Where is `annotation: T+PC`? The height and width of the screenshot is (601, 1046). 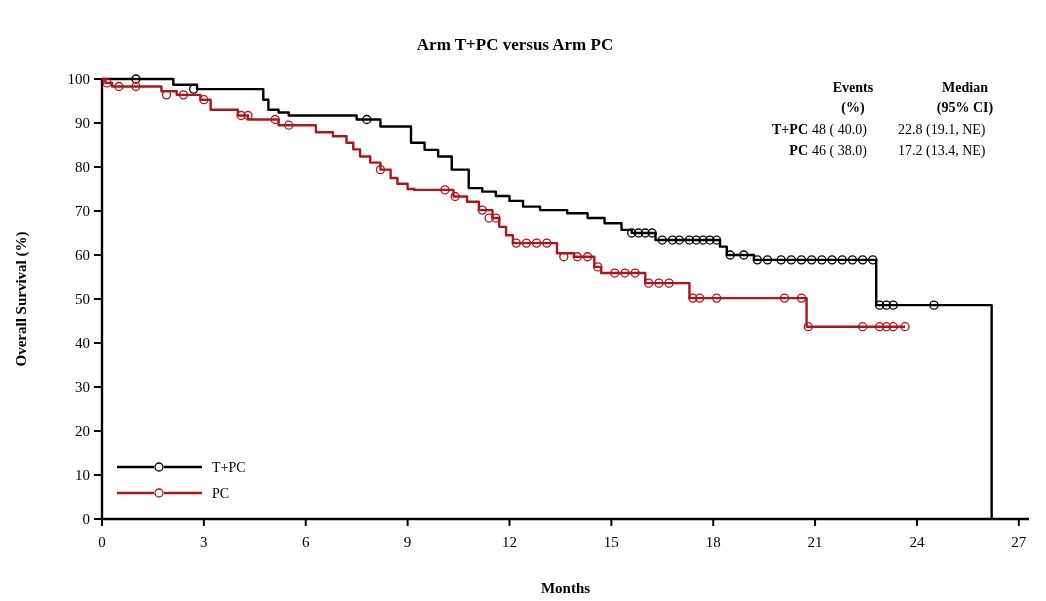
annotation: T+PC is located at coordinates (790, 129).